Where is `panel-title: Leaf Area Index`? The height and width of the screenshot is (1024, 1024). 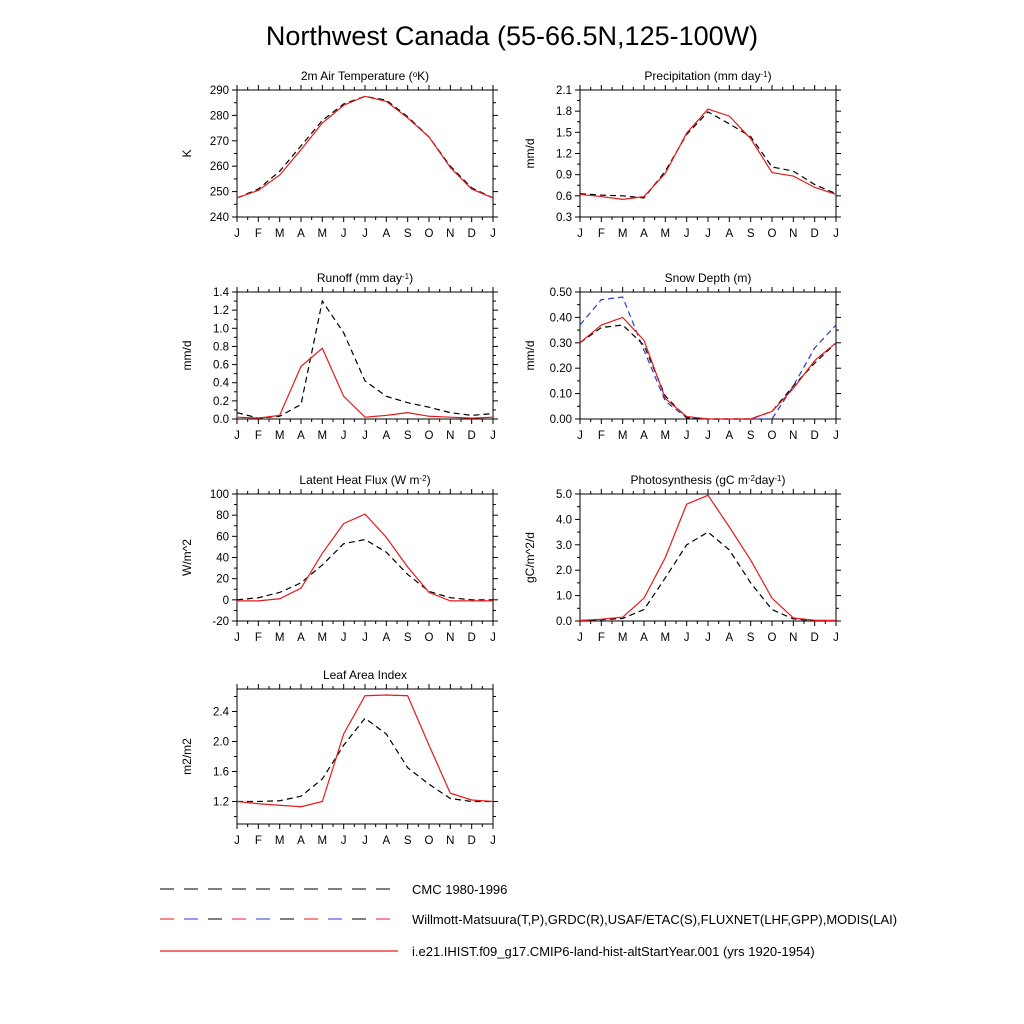
panel-title: Leaf Area Index is located at coordinates (365, 675).